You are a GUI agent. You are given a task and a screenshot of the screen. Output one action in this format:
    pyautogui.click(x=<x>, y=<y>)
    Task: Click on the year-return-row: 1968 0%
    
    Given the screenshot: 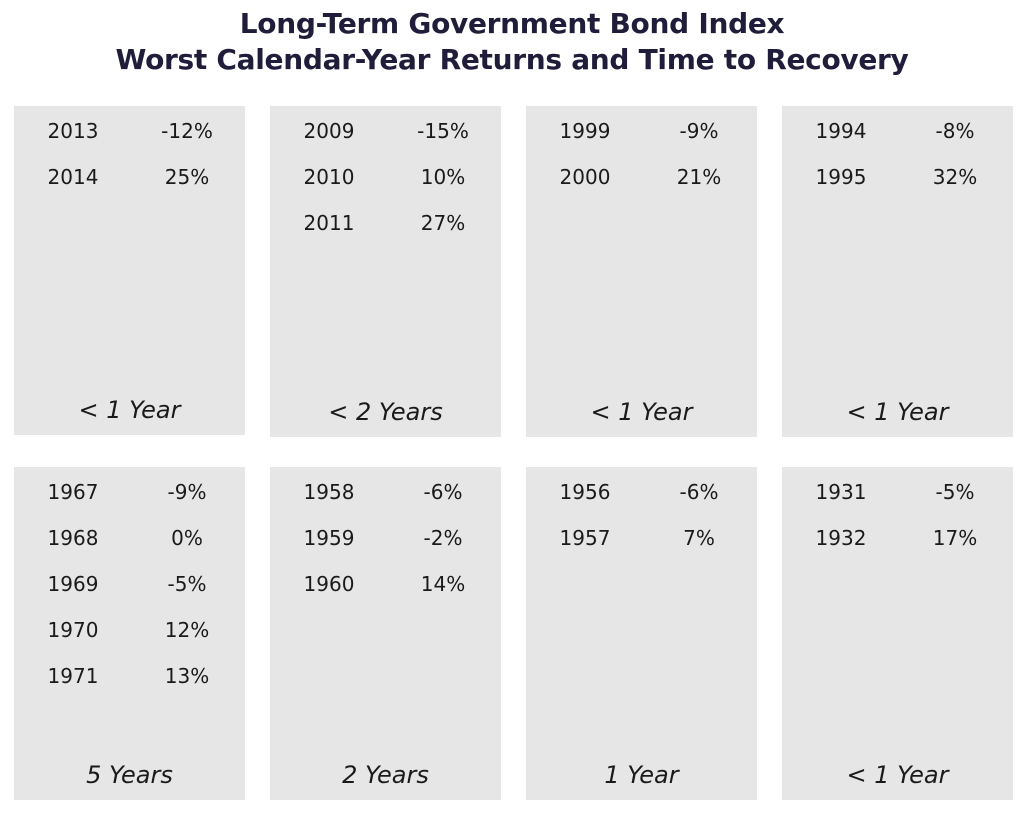 What is the action you would take?
    pyautogui.click(x=129, y=538)
    